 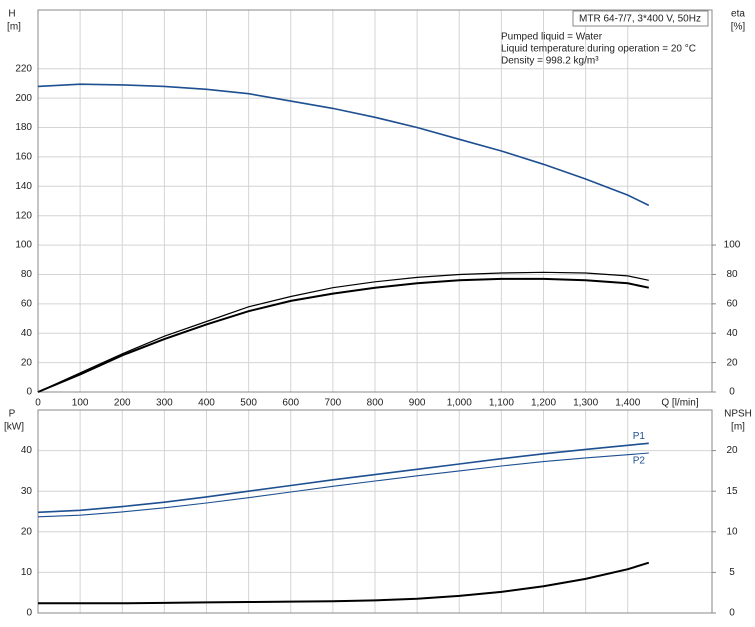 I want to click on y2-tick-label: 100, so click(x=732, y=245).